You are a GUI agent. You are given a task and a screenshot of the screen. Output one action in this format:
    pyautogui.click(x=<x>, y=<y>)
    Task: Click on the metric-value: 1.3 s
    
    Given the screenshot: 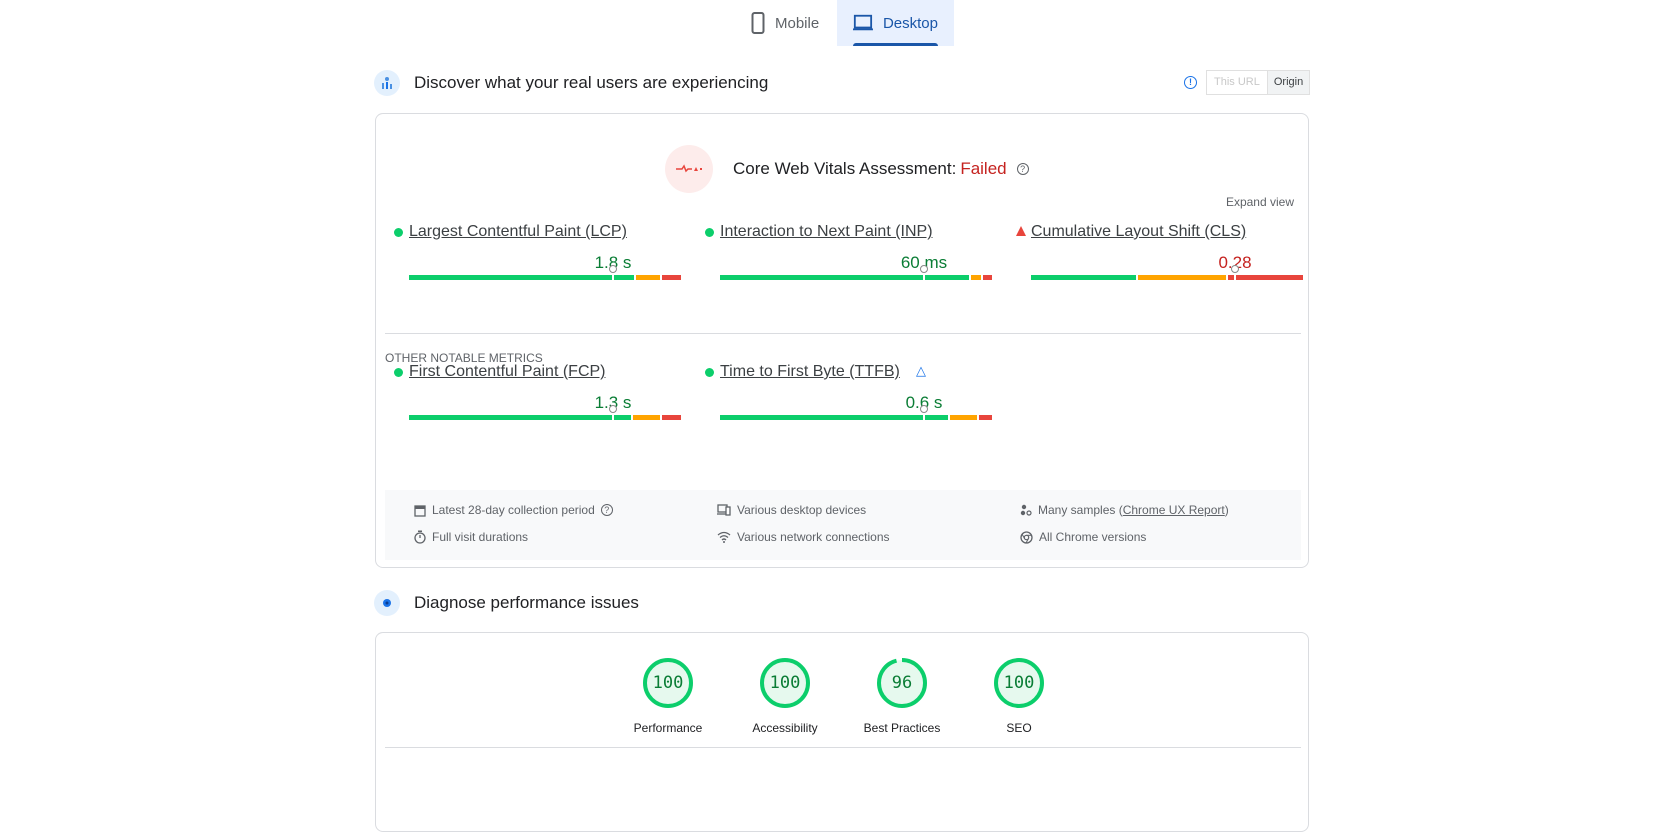 What is the action you would take?
    pyautogui.click(x=613, y=402)
    